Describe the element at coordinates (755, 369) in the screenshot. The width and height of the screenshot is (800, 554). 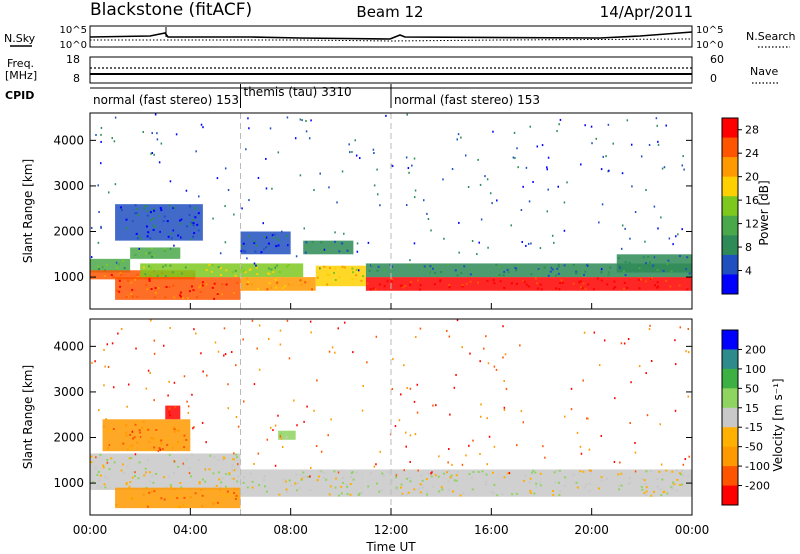
I see `colorbar-tick-label: 100` at that location.